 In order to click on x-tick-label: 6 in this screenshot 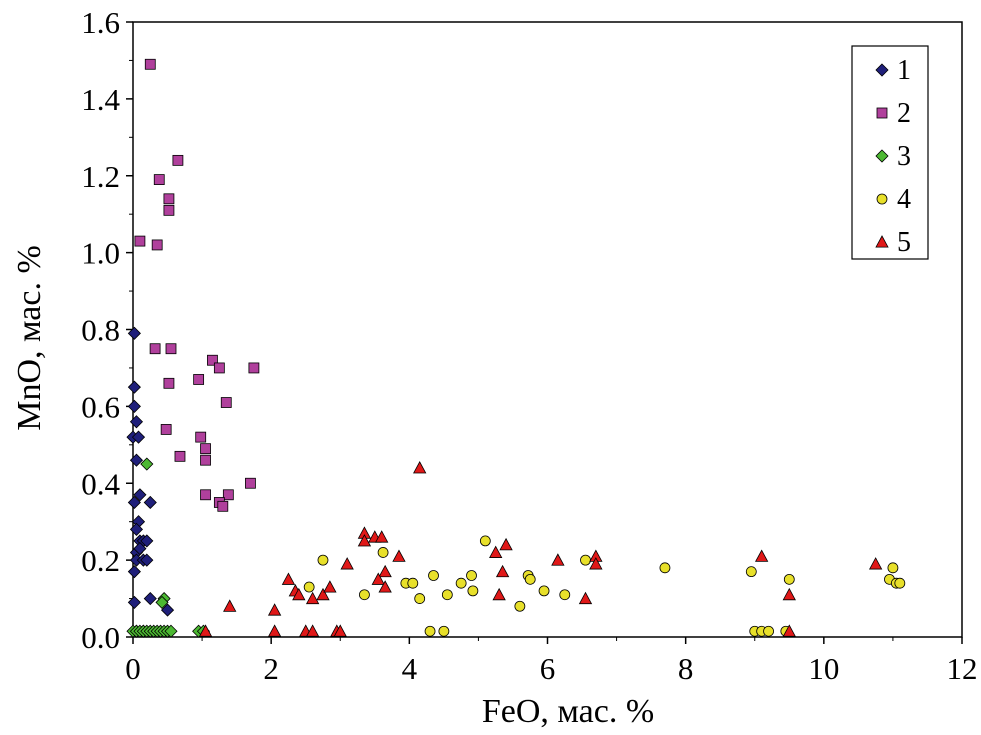, I will do `click(548, 668)`.